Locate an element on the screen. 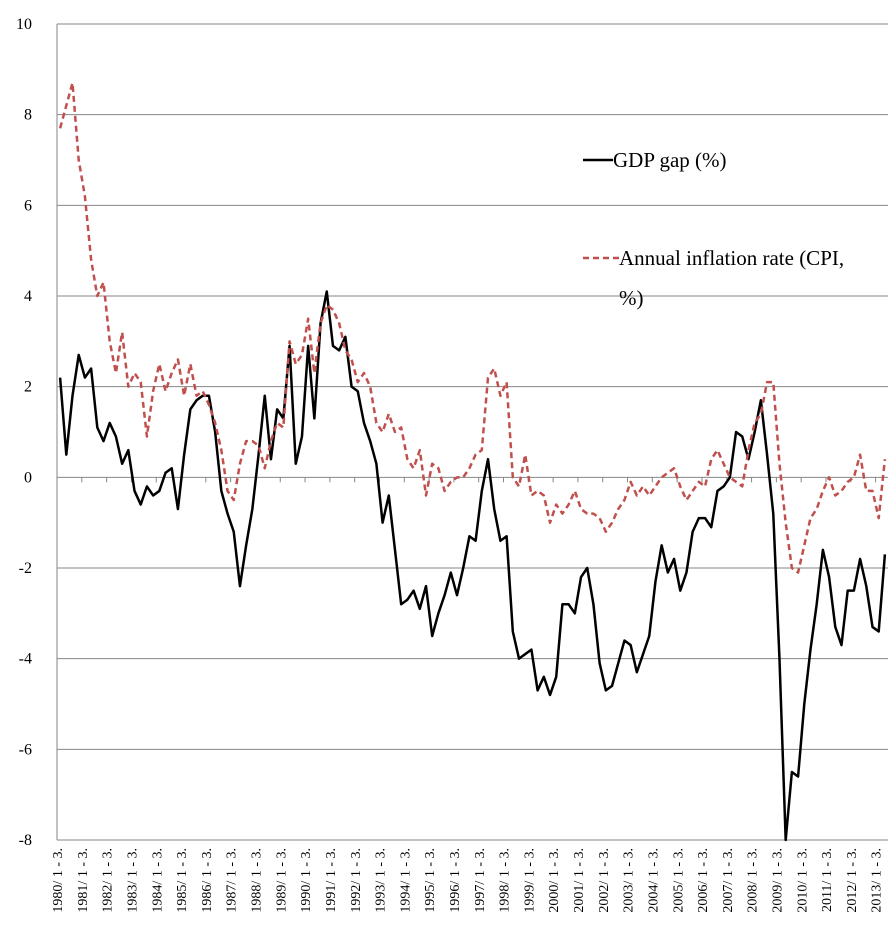  x-tick-label: 2011/ 1 - 3. is located at coordinates (827, 880).